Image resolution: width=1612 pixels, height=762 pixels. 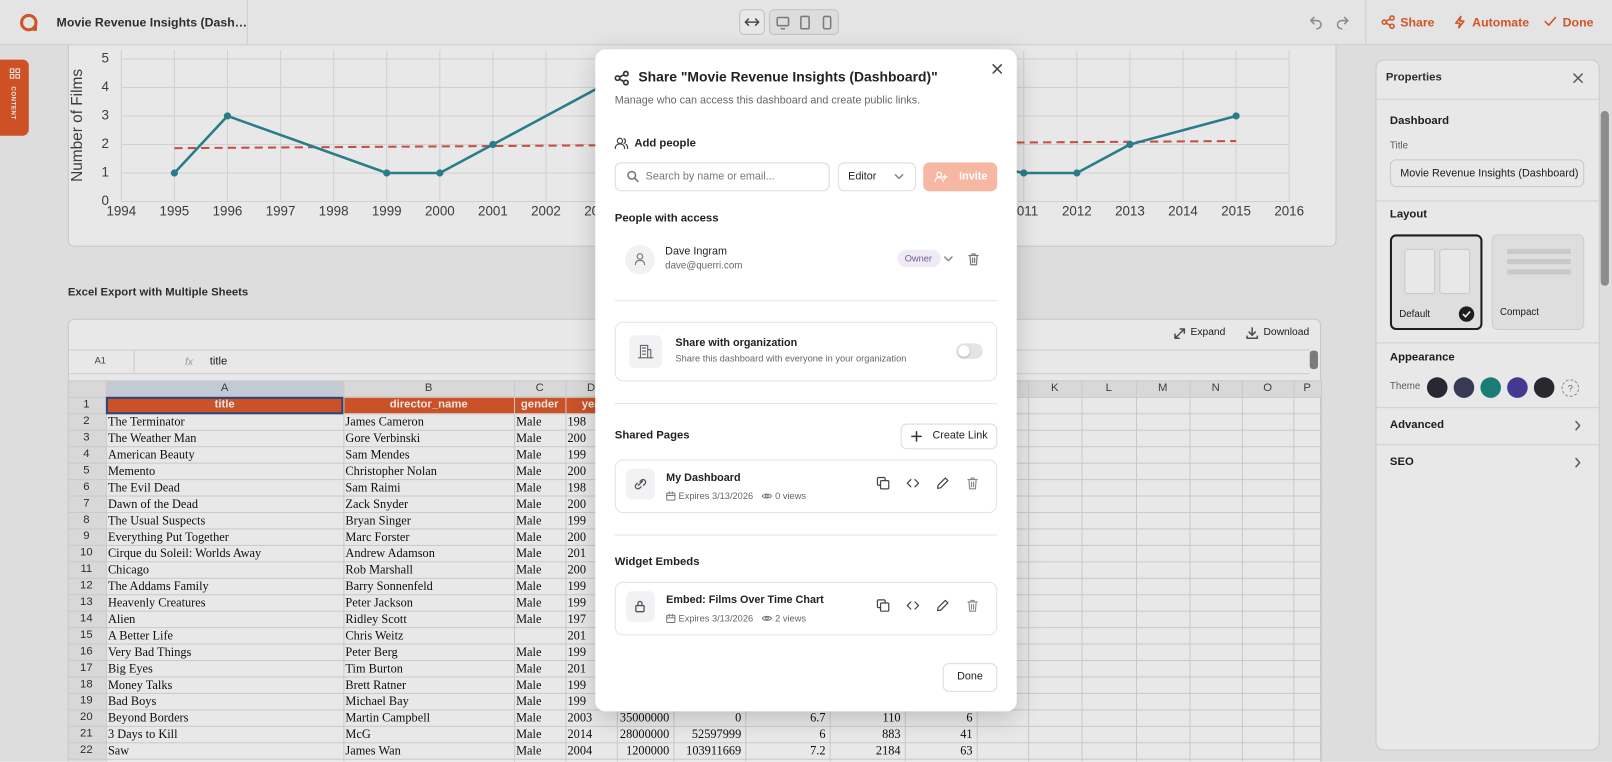 I want to click on cell: Michael Bay, so click(x=377, y=701).